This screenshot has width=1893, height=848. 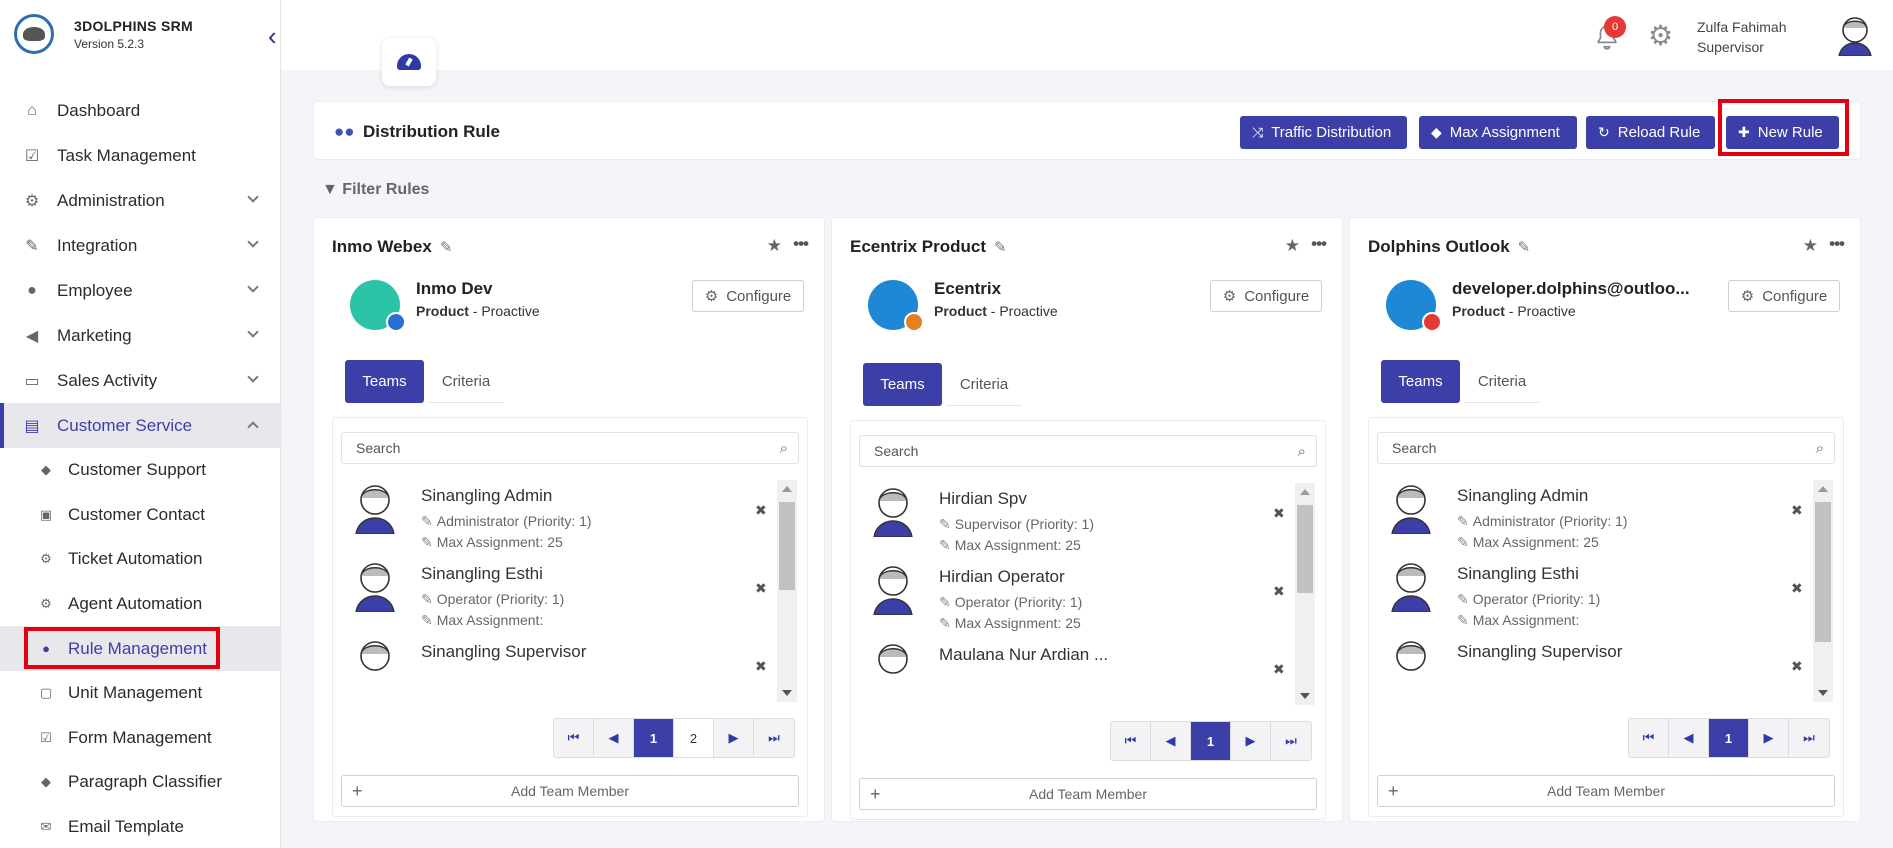 I want to click on sidebar-subitem-form-management: ☑ Form Management, so click(x=140, y=738).